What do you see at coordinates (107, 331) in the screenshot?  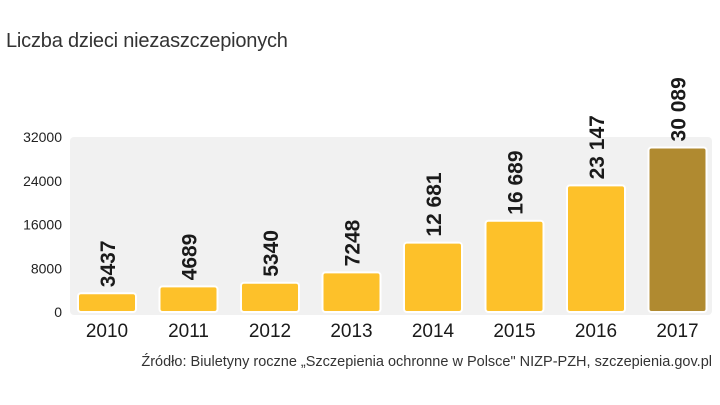 I see `x-tick-label: 2010` at bounding box center [107, 331].